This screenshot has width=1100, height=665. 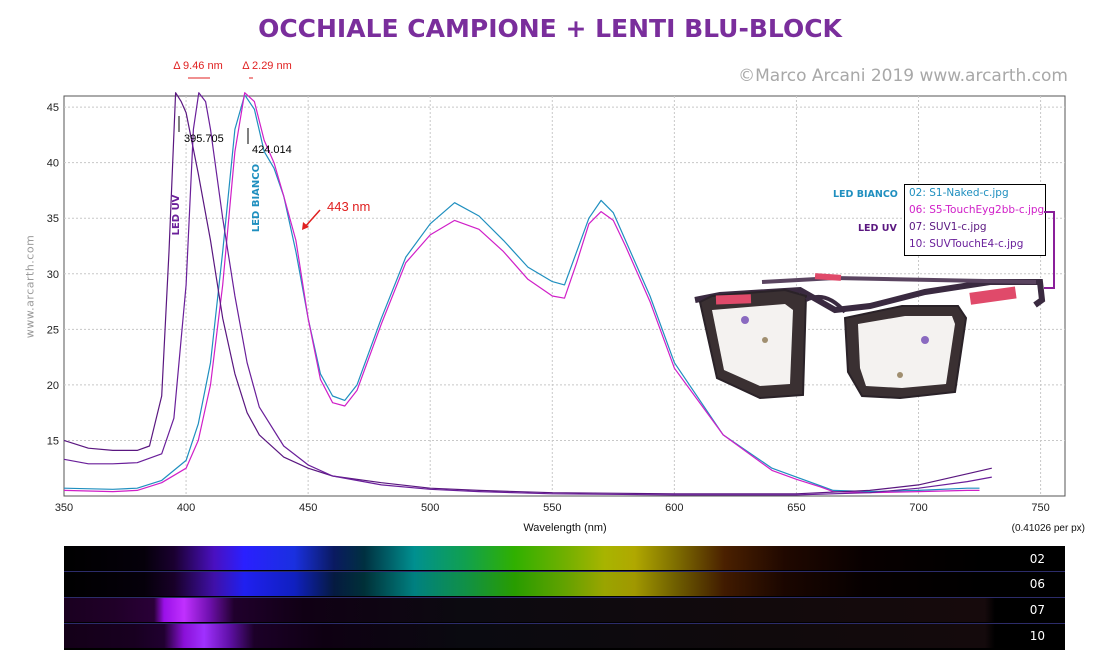 I want to click on marker-443-arrowhead, so click(x=305, y=226).